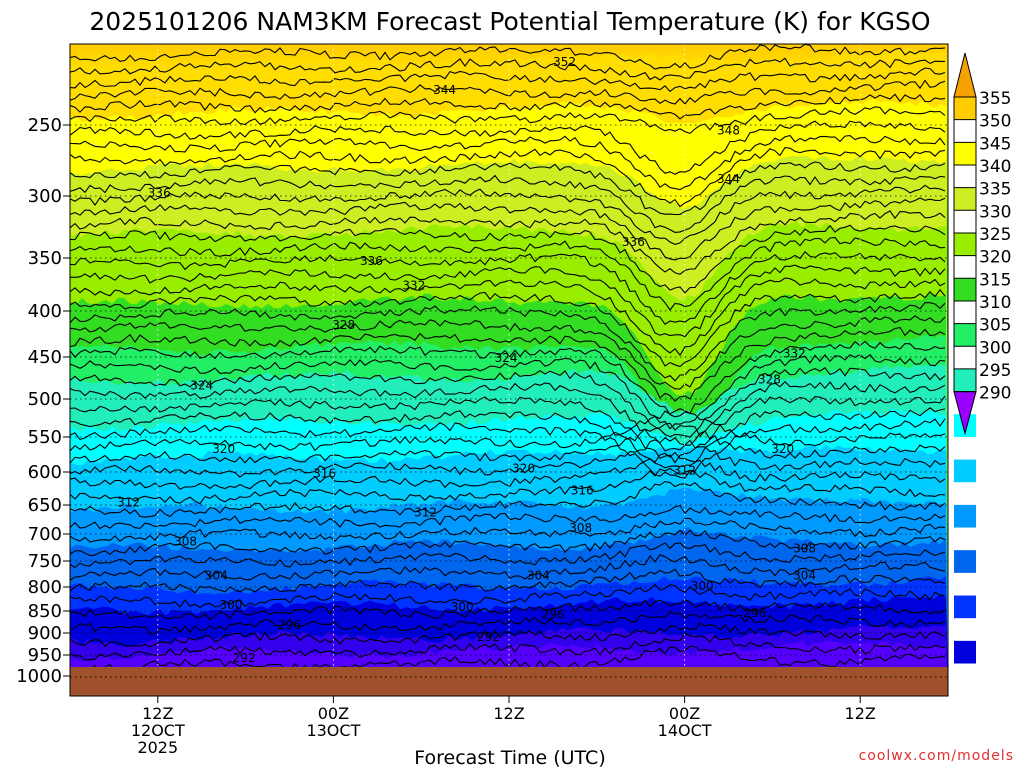 This screenshot has height=772, width=1024. Describe the element at coordinates (995, 144) in the screenshot. I see `colorbar-label: 345` at that location.